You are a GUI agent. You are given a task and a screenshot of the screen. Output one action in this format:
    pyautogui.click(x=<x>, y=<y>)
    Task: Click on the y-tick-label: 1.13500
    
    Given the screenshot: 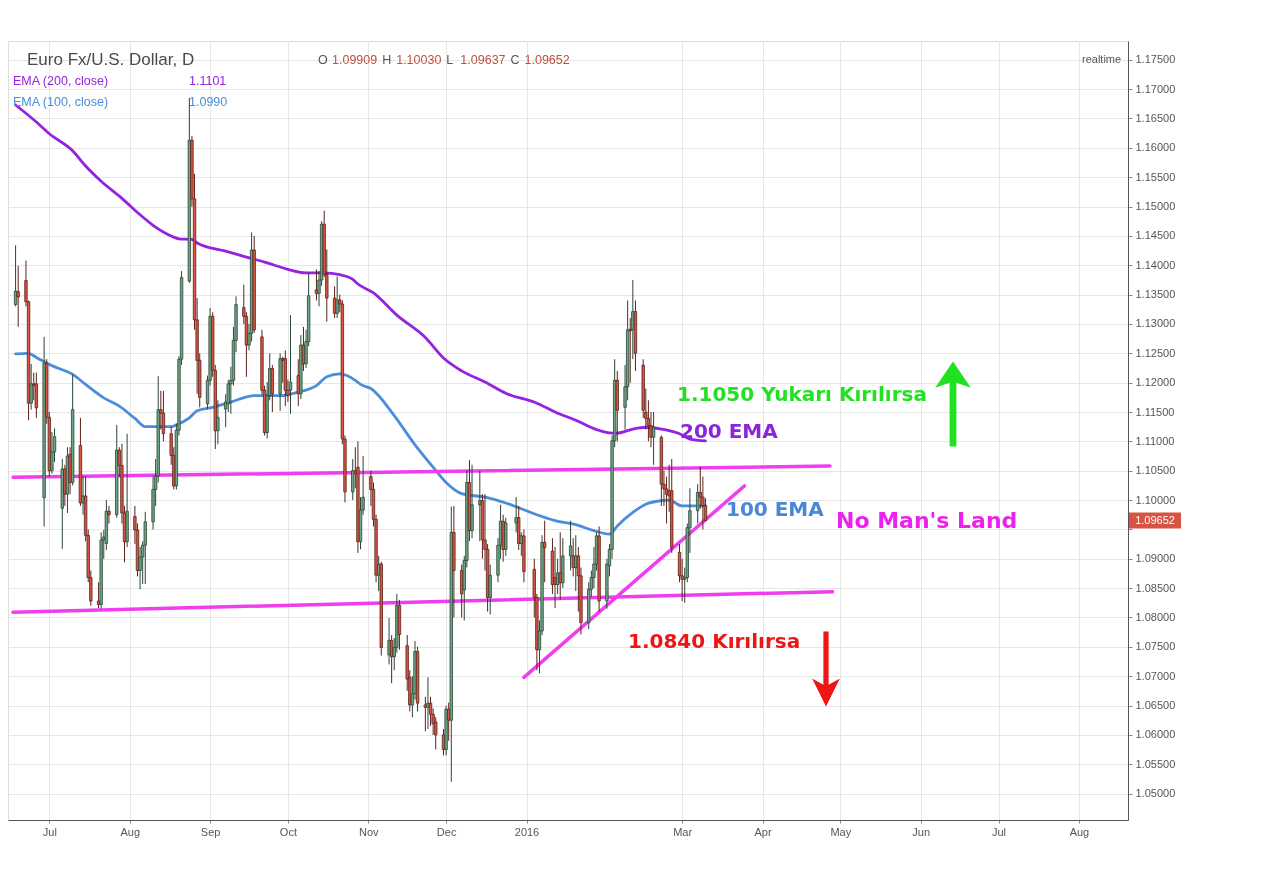 What is the action you would take?
    pyautogui.click(x=1155, y=294)
    